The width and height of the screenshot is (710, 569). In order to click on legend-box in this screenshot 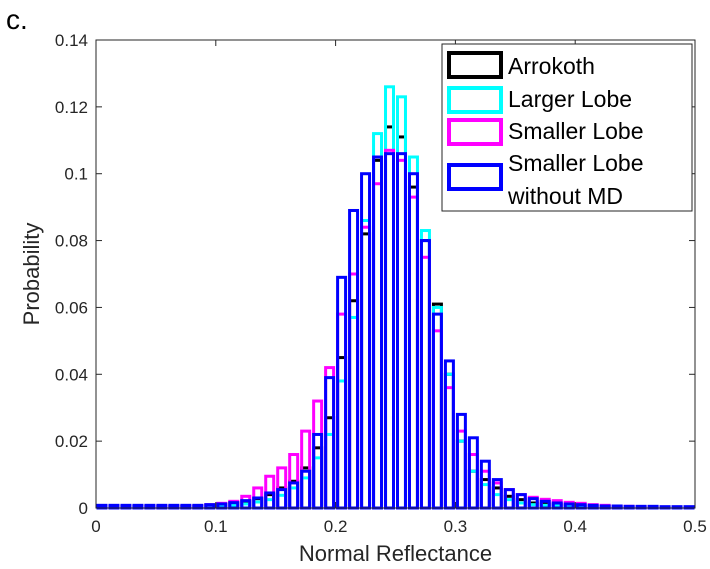, I will do `click(567, 127)`.